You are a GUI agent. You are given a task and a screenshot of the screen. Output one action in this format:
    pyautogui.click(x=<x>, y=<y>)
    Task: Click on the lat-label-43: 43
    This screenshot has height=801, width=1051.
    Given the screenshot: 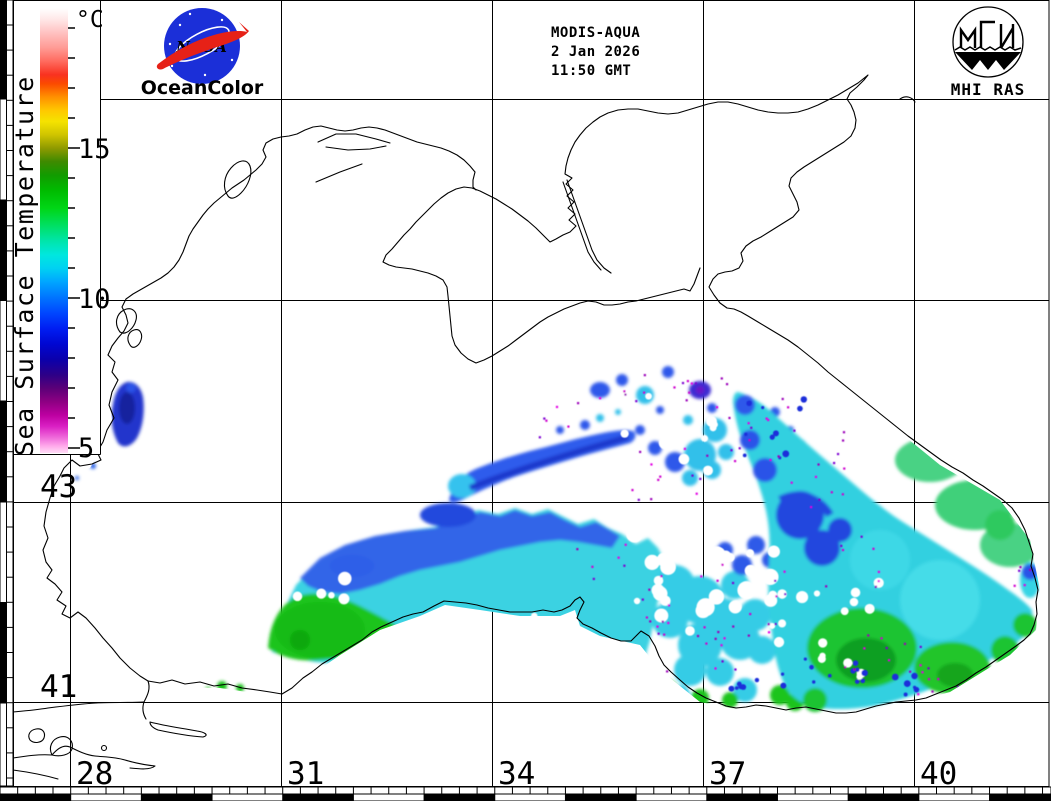 What is the action you would take?
    pyautogui.click(x=58, y=487)
    